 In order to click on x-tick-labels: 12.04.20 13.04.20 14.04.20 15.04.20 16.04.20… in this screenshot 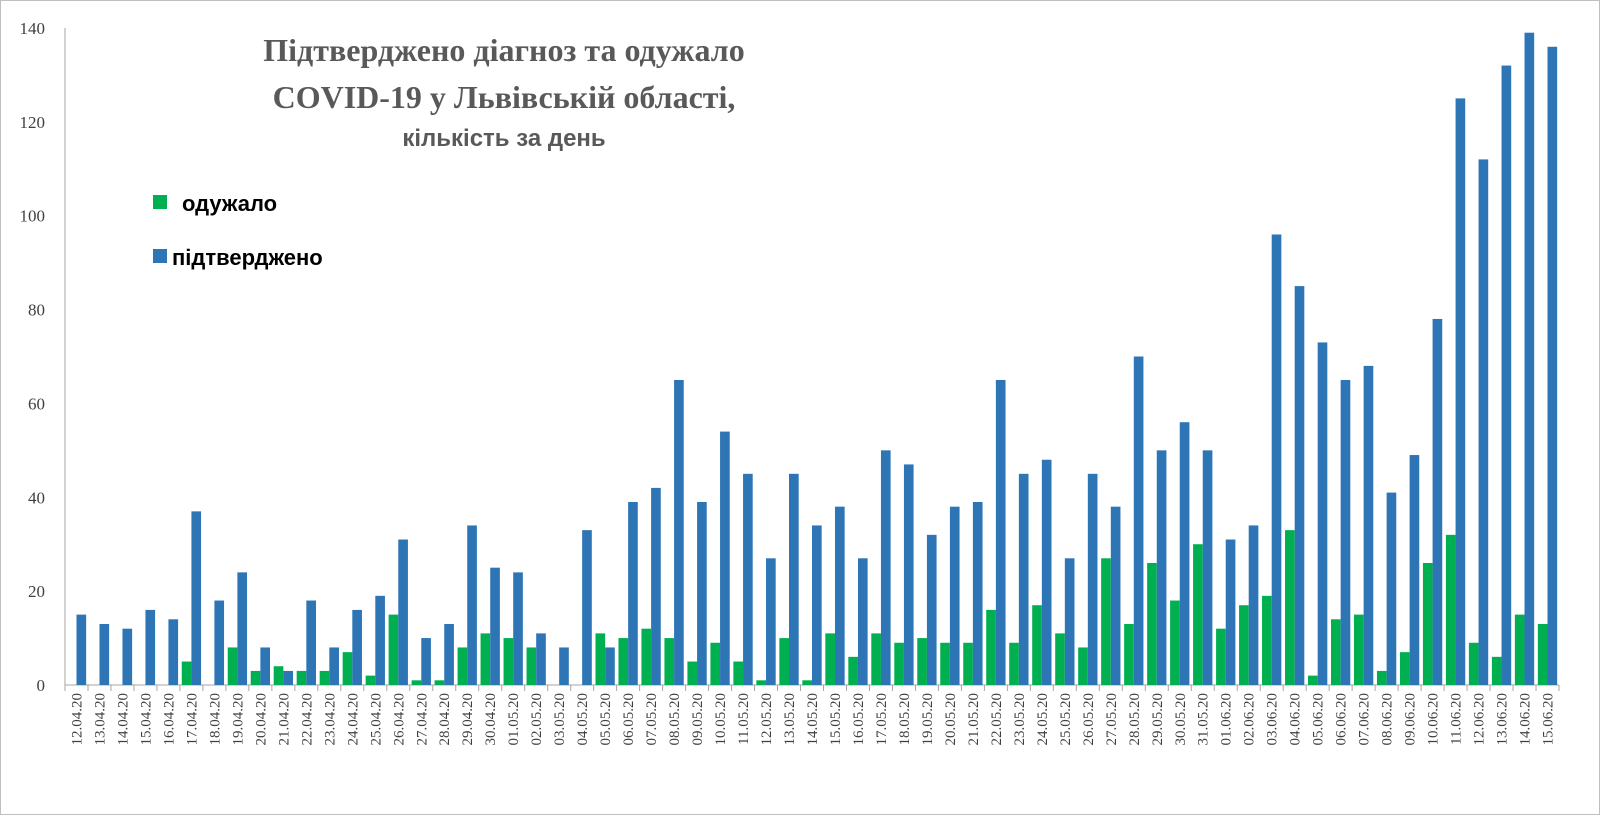, I will do `click(812, 719)`.